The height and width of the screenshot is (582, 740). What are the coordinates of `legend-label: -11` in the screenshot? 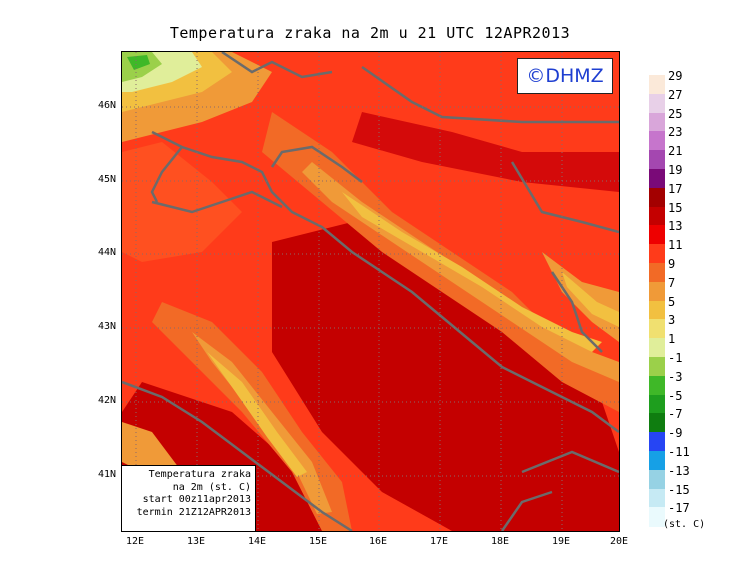 It's located at (679, 452).